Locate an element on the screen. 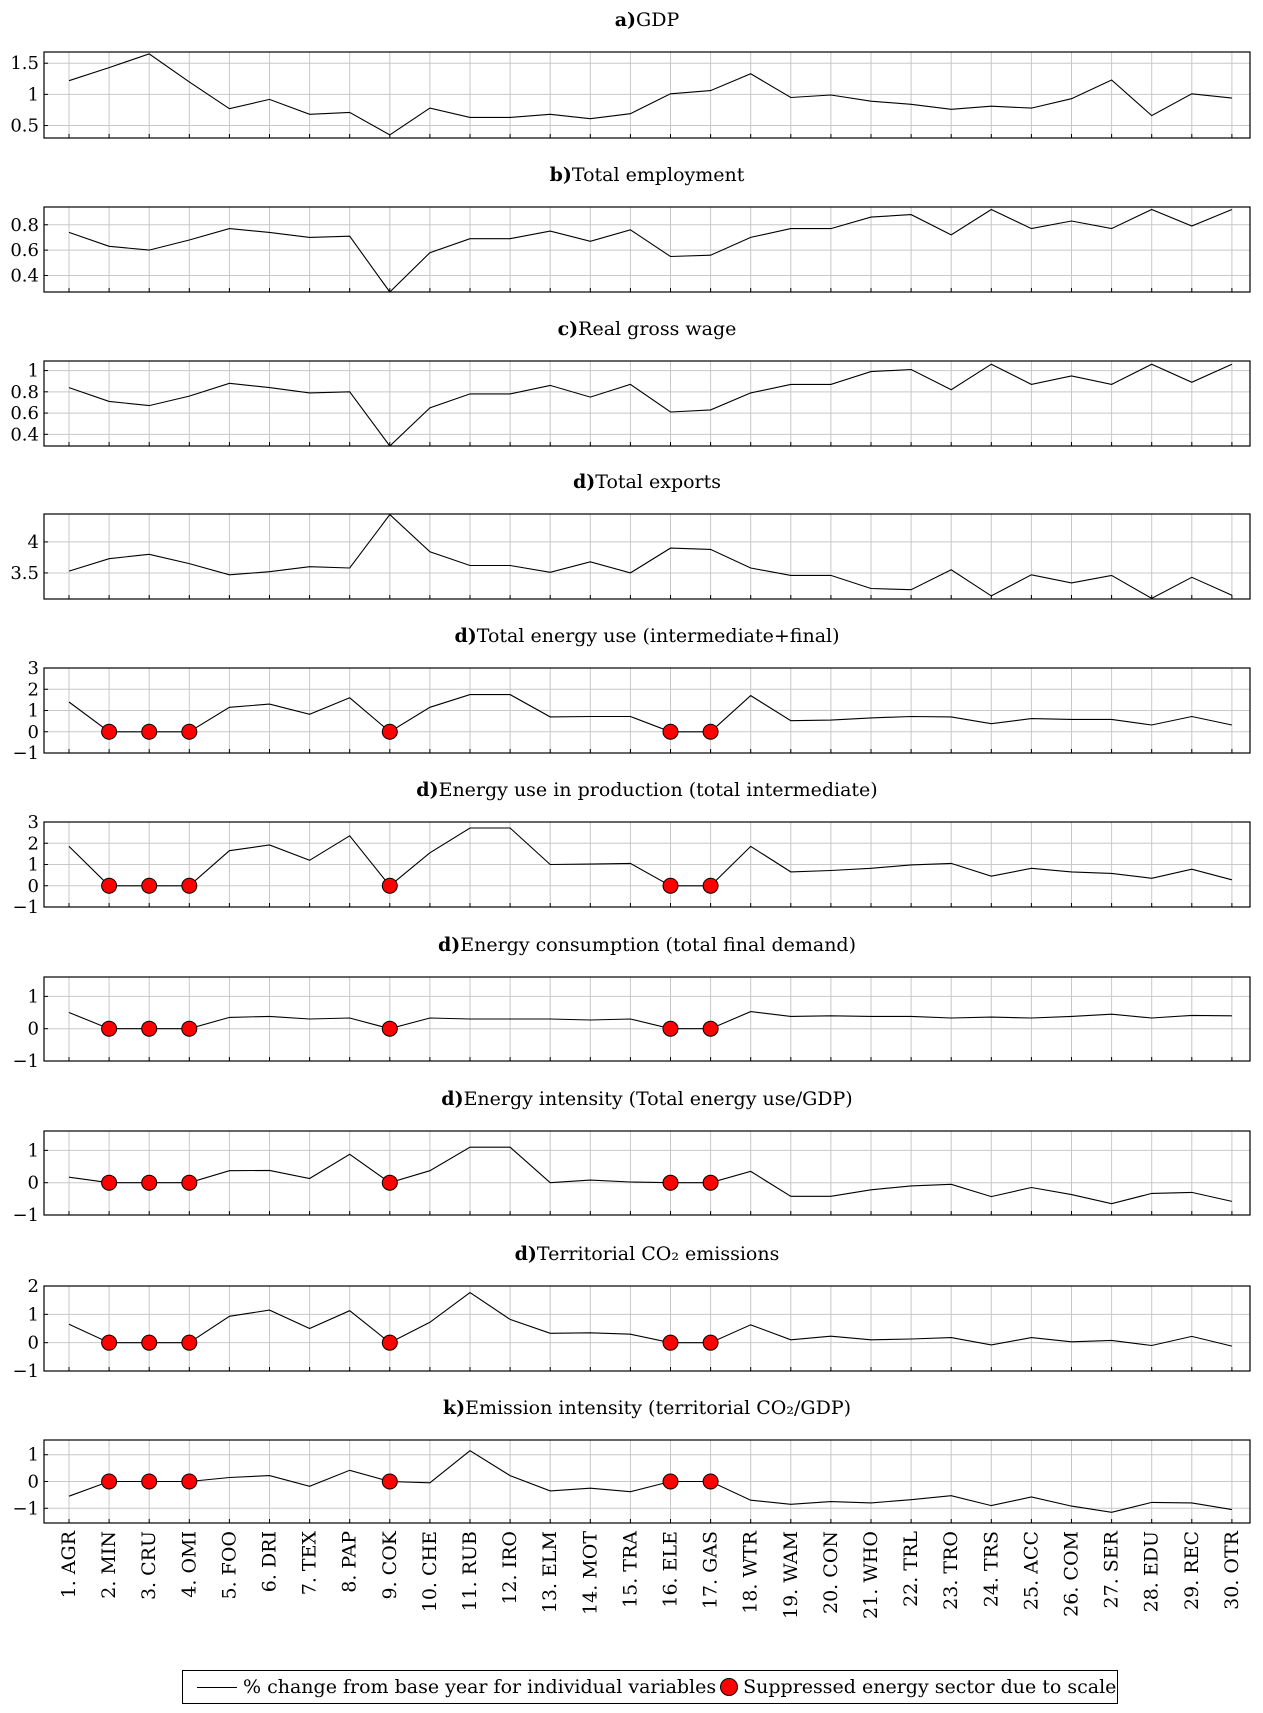  y-tick-label: 3.5 is located at coordinates (24, 573).